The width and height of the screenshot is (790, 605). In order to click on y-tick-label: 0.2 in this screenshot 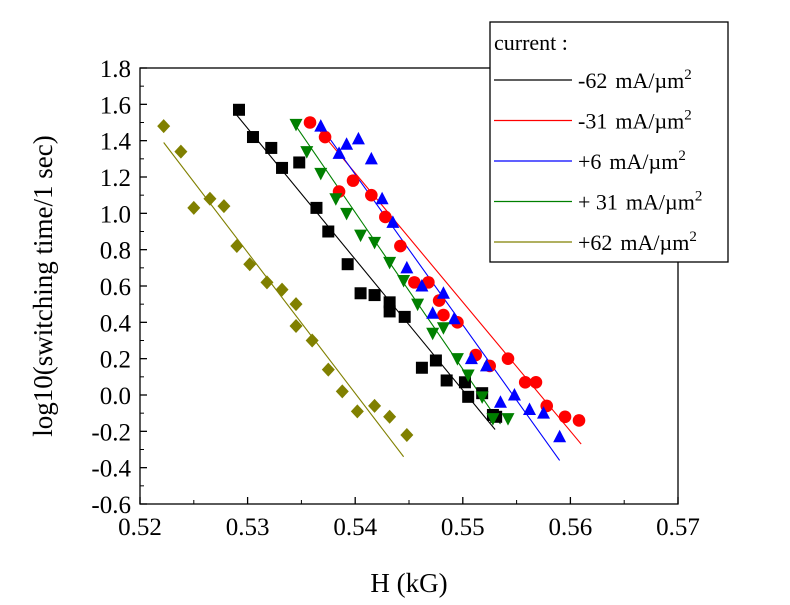, I will do `click(115, 360)`.